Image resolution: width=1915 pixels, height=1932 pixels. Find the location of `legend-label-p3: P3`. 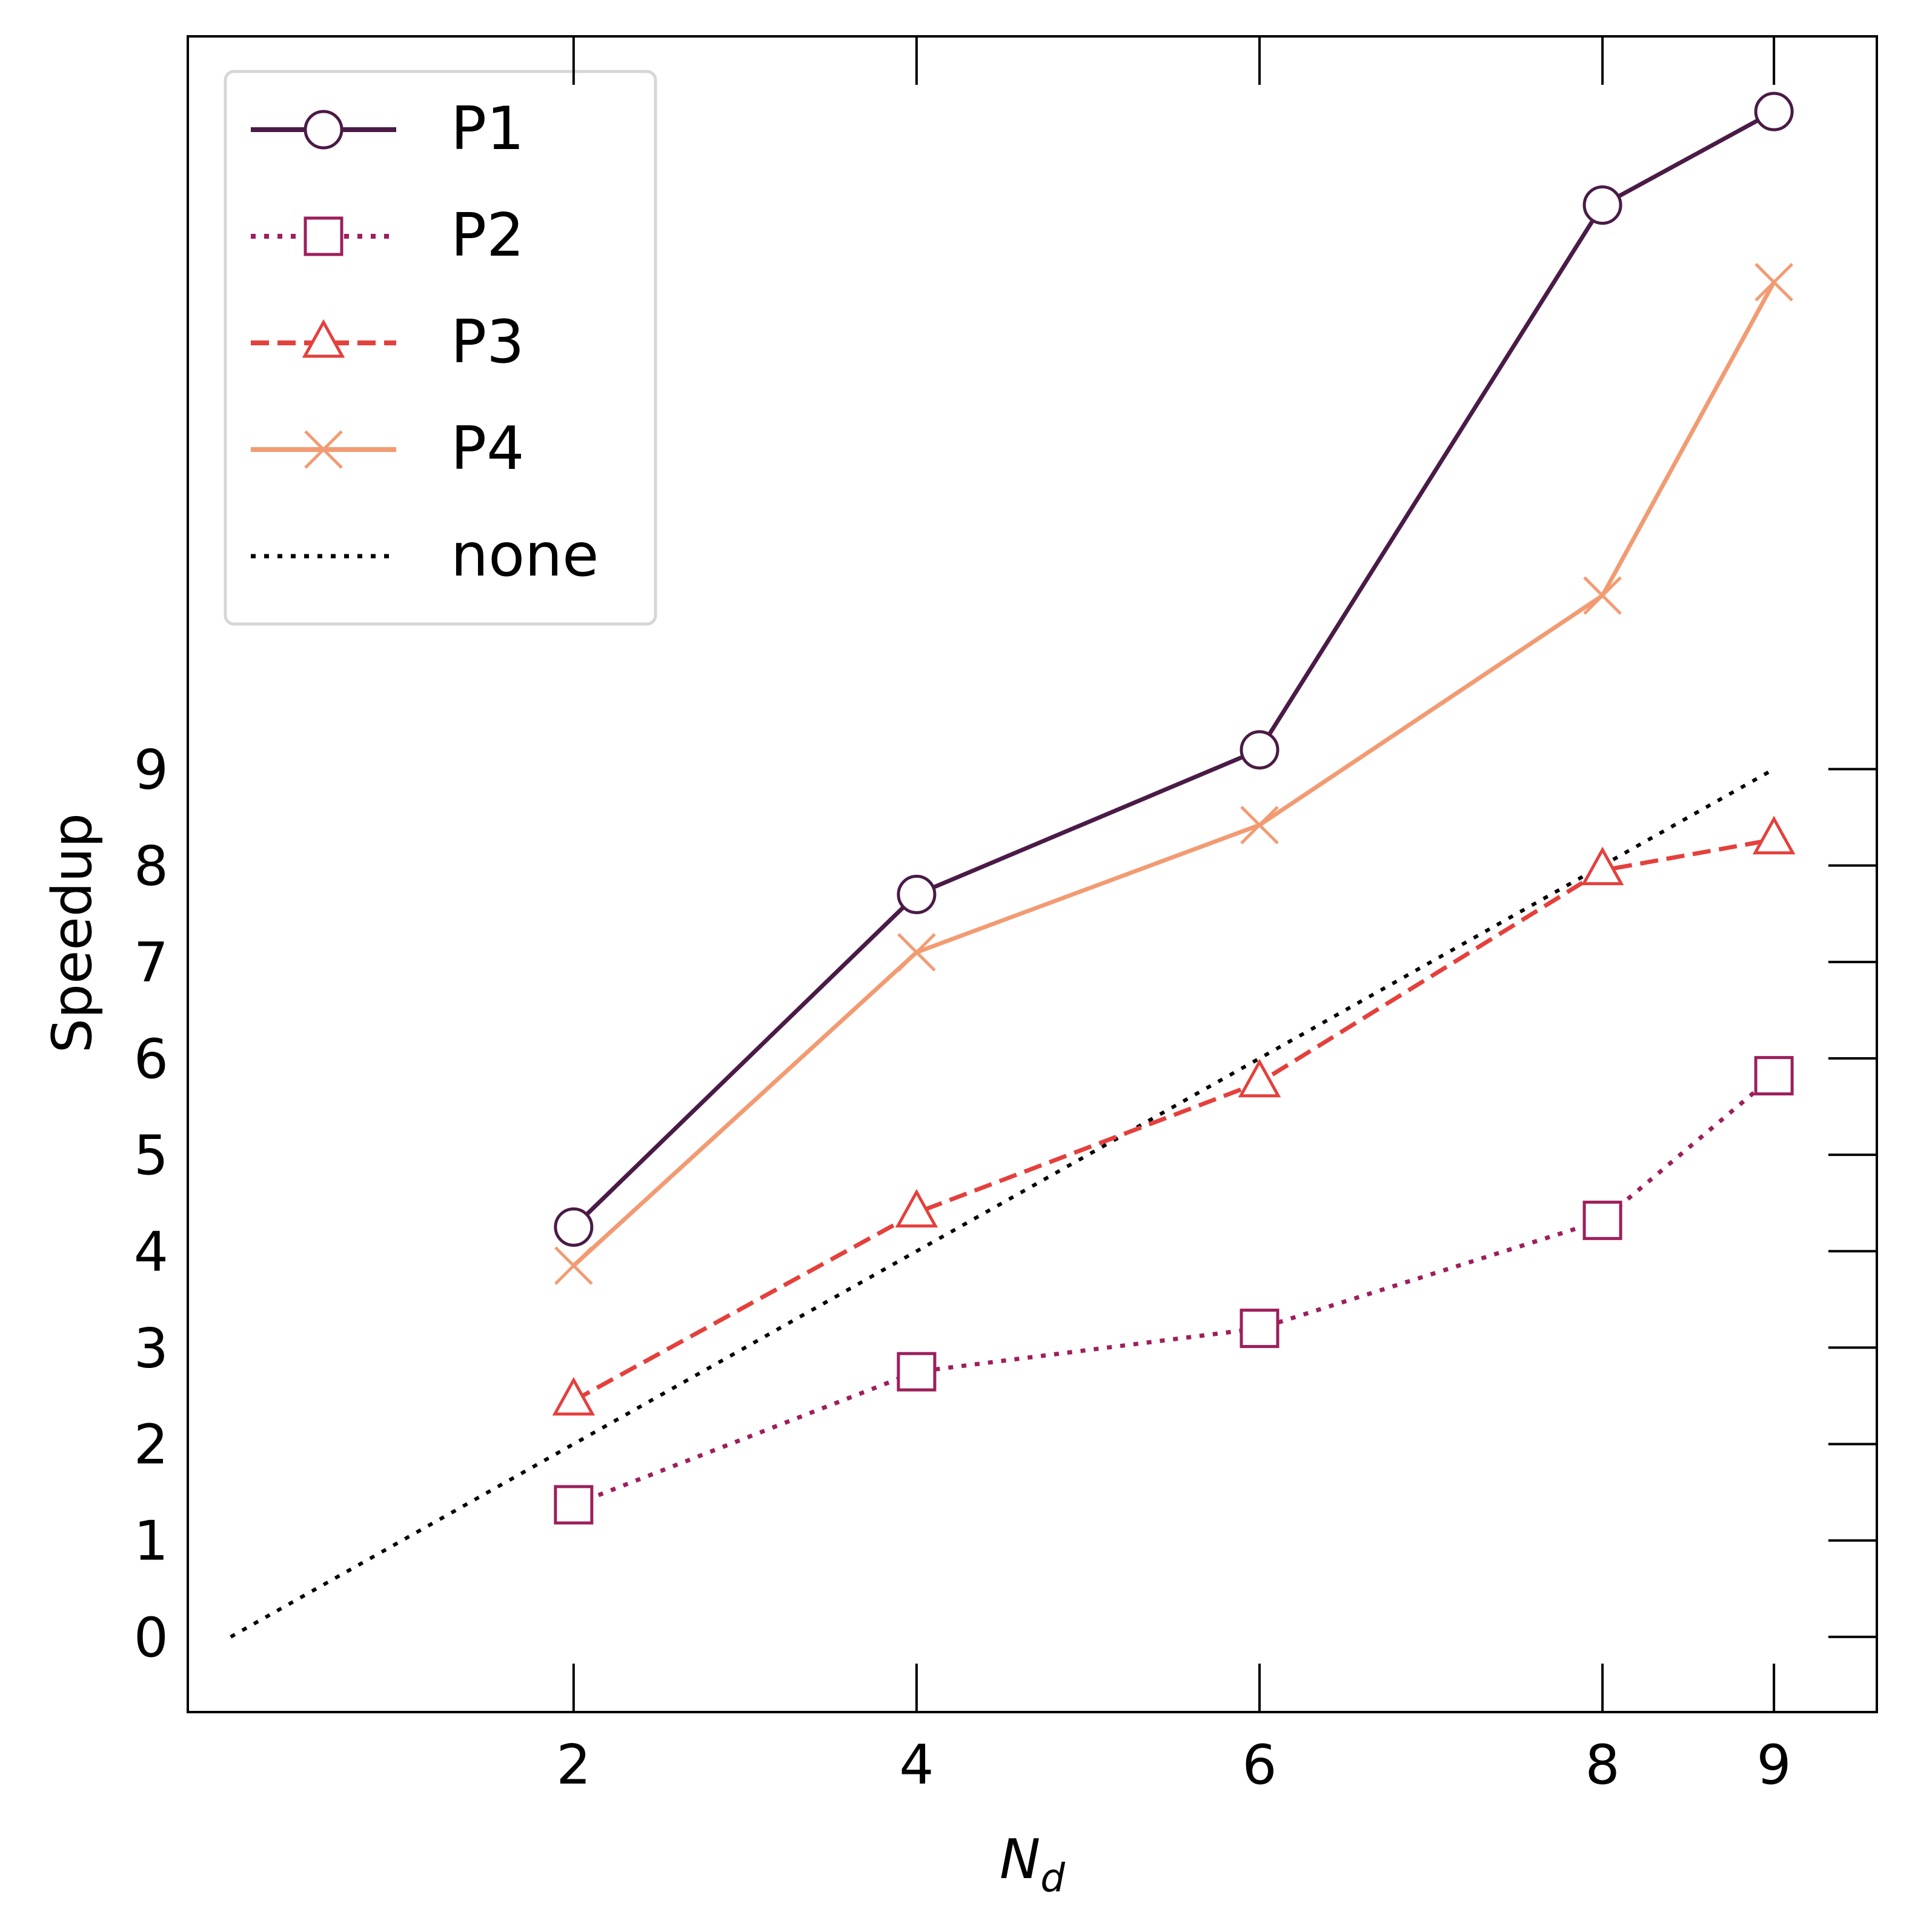

legend-label-p3: P3 is located at coordinates (487, 342).